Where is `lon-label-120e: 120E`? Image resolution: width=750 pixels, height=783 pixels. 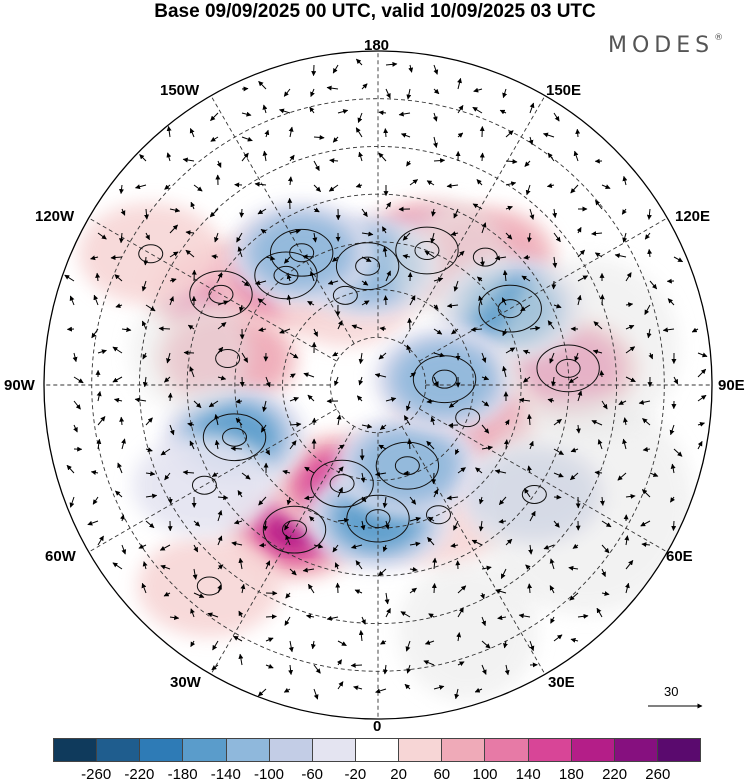
lon-label-120e: 120E is located at coordinates (693, 216).